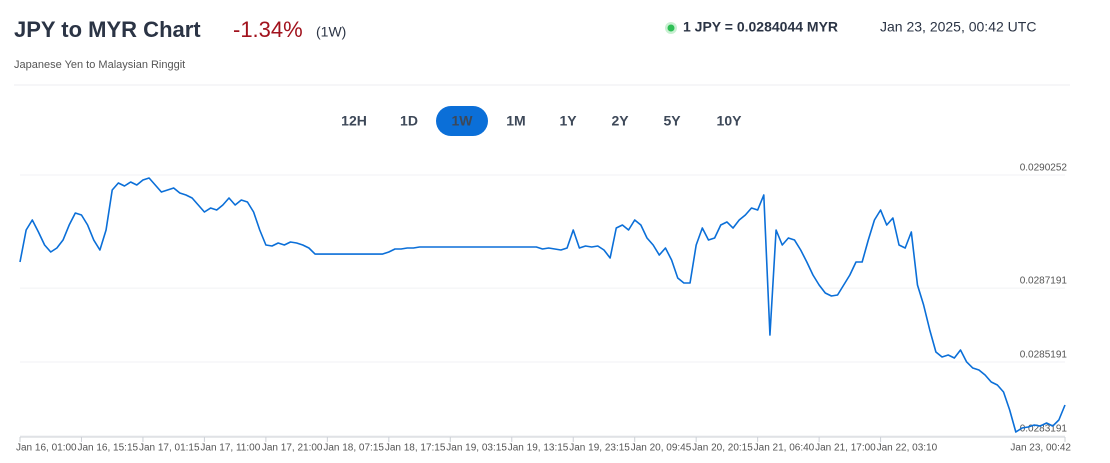  What do you see at coordinates (331, 32) in the screenshot?
I see `period: (1W)` at bounding box center [331, 32].